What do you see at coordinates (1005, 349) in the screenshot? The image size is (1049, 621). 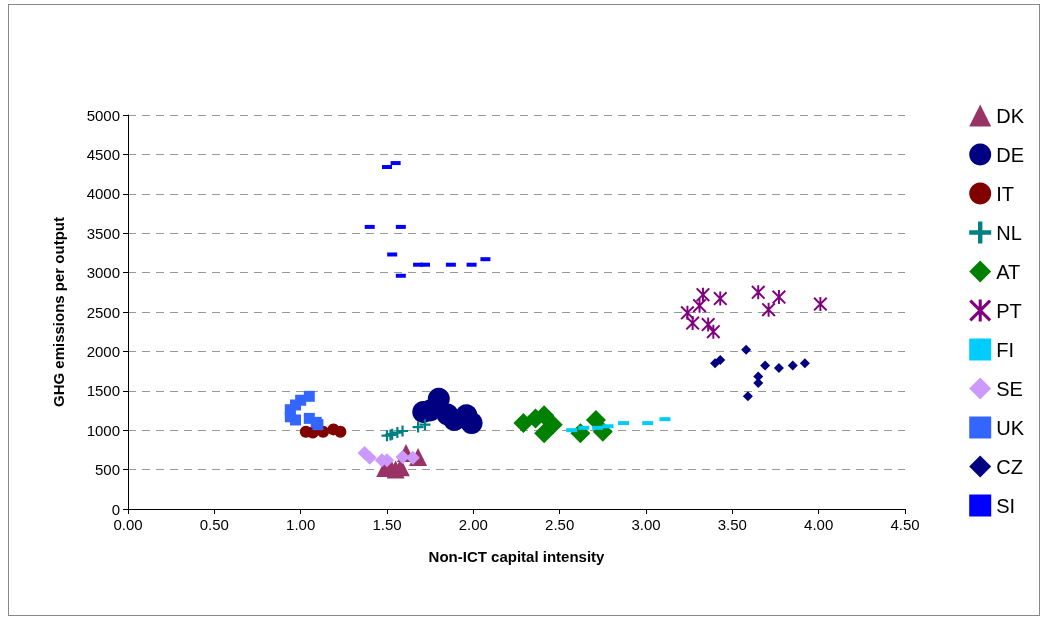 I see `legend-label: FI` at bounding box center [1005, 349].